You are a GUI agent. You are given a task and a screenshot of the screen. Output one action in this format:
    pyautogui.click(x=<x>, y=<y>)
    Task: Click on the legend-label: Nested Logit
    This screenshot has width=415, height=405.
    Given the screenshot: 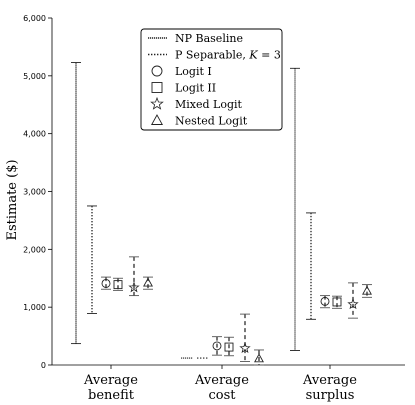 What is the action you would take?
    pyautogui.click(x=211, y=121)
    